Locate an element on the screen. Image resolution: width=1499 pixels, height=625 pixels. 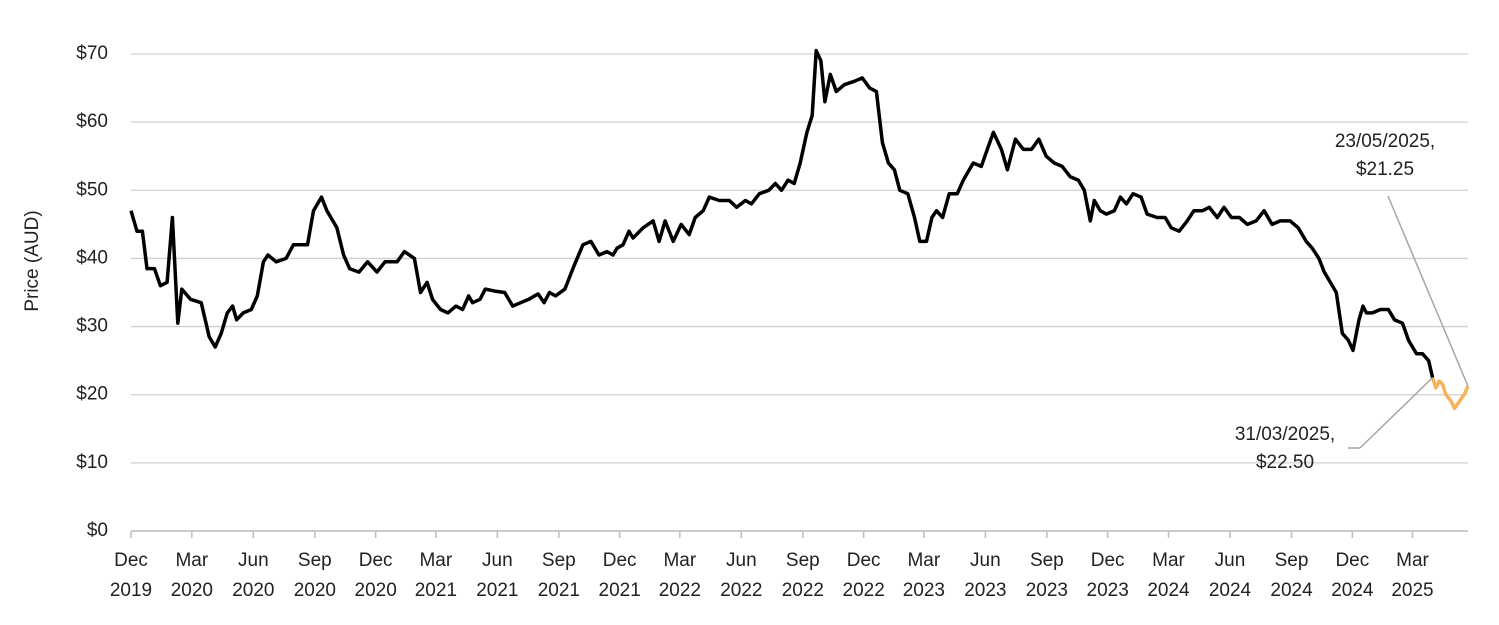
x-tick-label-box: Dec 2024 is located at coordinates (1352, 575).